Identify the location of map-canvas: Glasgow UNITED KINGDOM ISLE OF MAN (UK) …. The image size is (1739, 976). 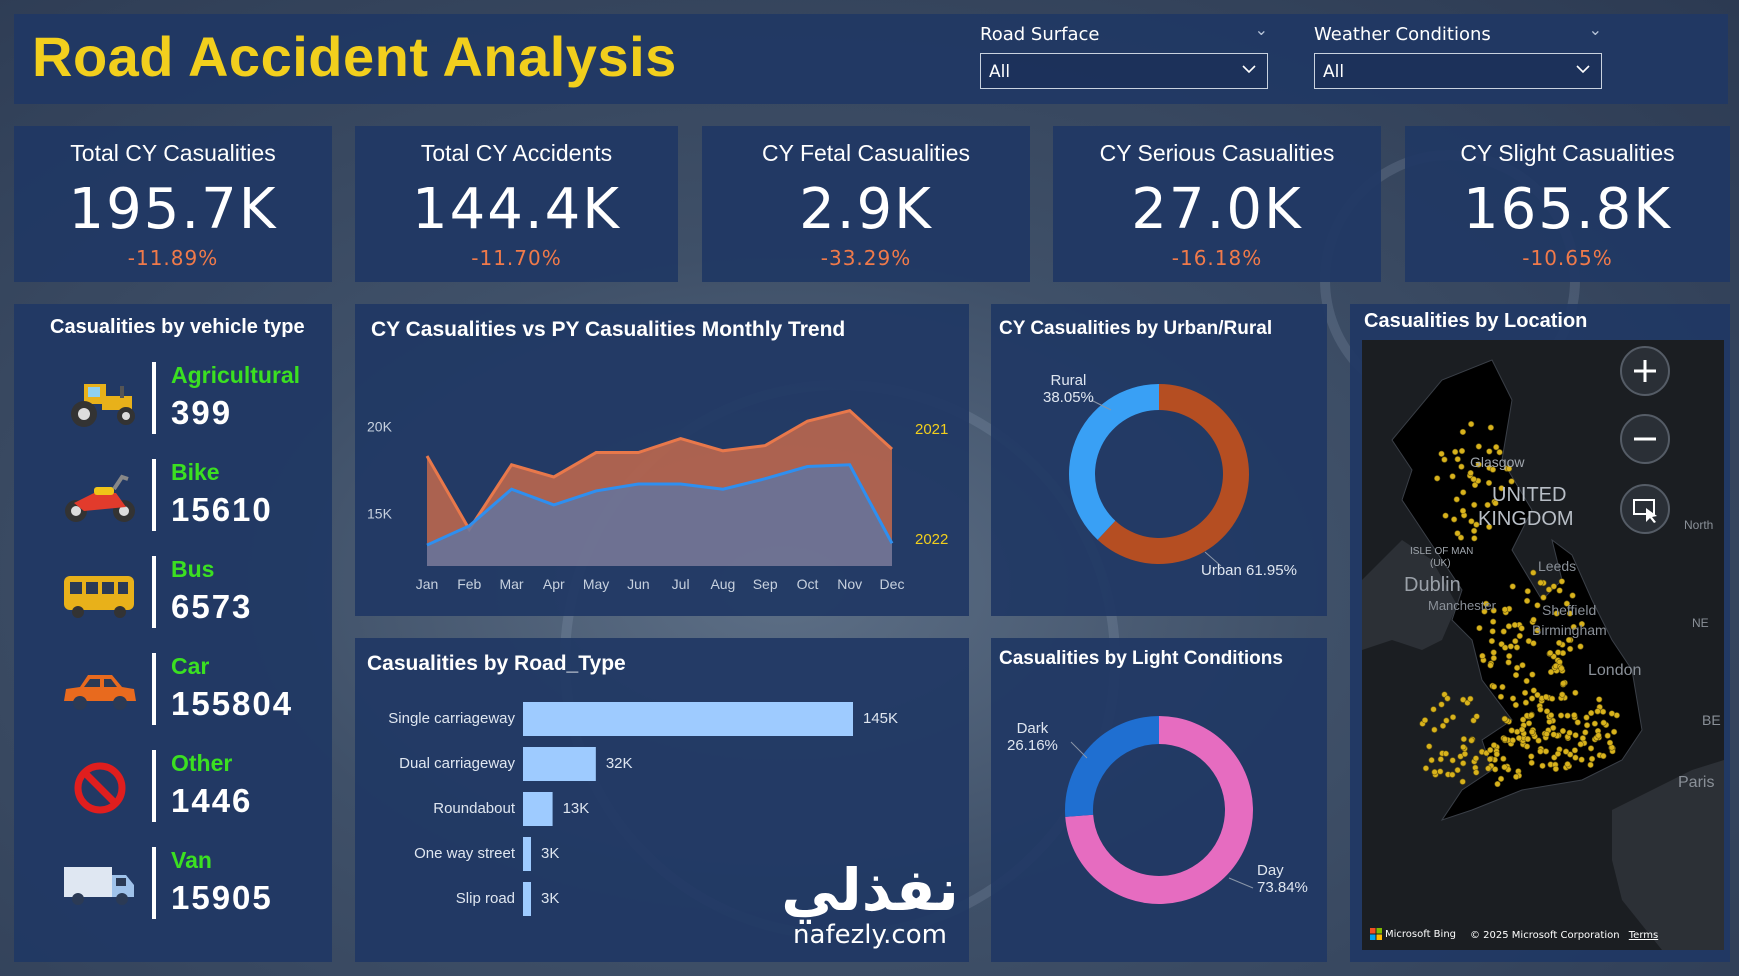
(1543, 645).